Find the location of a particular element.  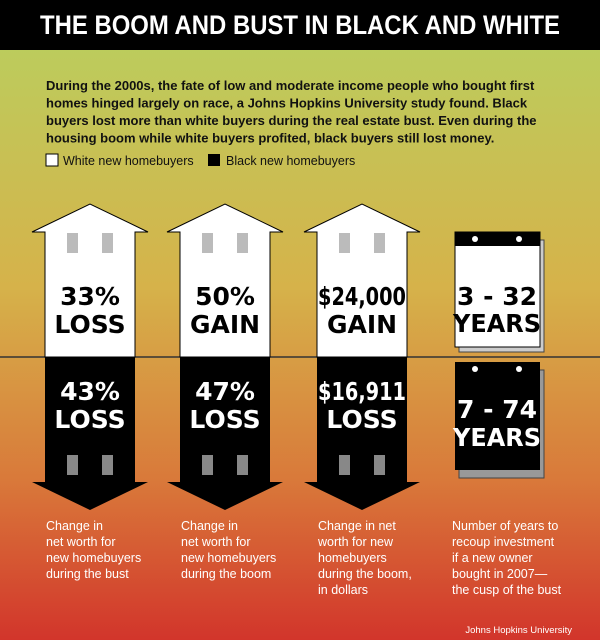

title: THE BOOM AND BUST IN BLACK AND WHITE is located at coordinates (300, 25).